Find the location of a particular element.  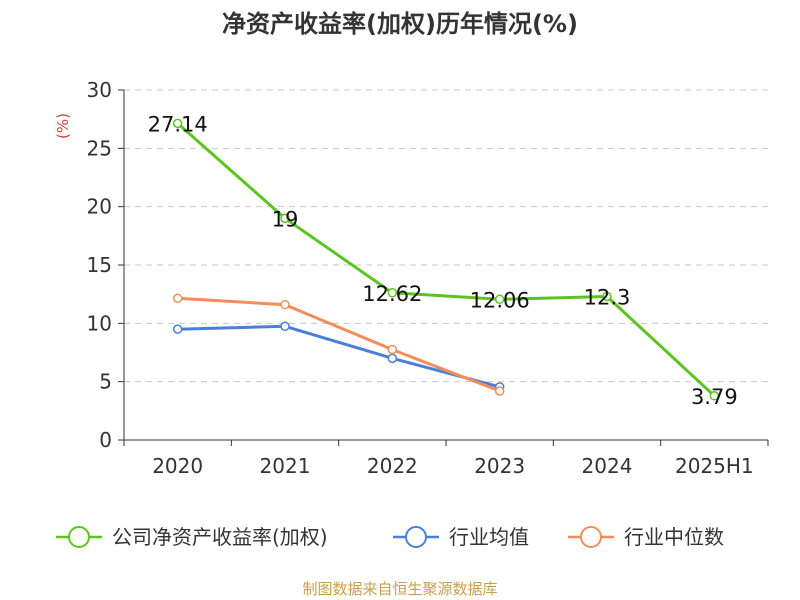

y-tick-label: 5 is located at coordinates (105, 382).